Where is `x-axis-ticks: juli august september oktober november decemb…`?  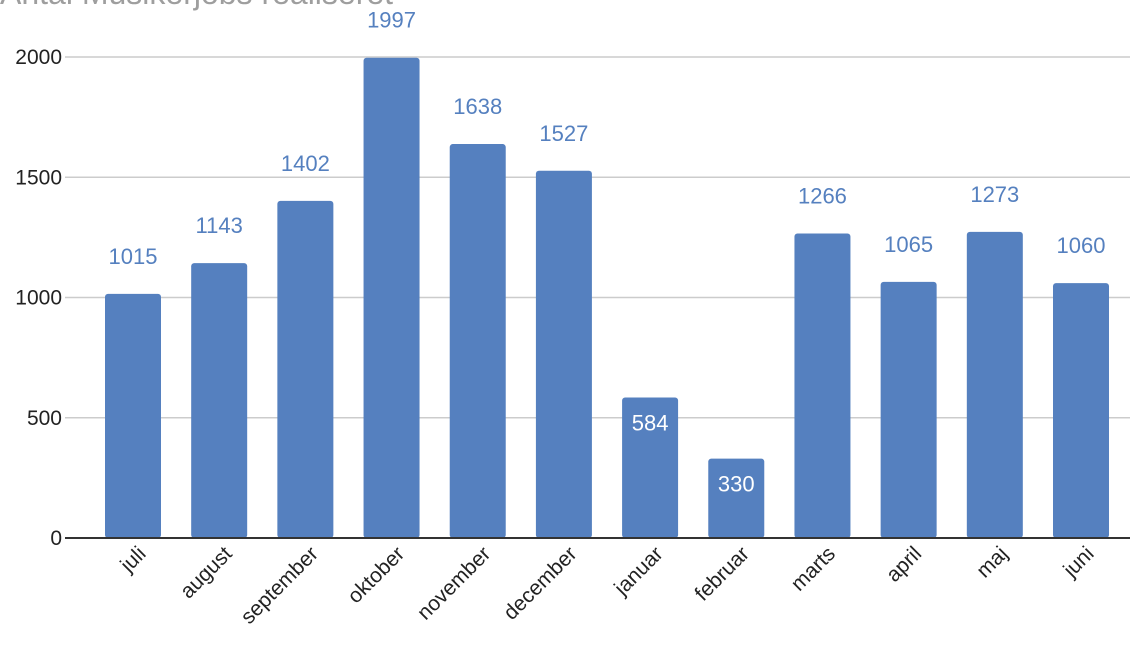 x-axis-ticks: juli august september oktober november decemb… is located at coordinates (606, 585).